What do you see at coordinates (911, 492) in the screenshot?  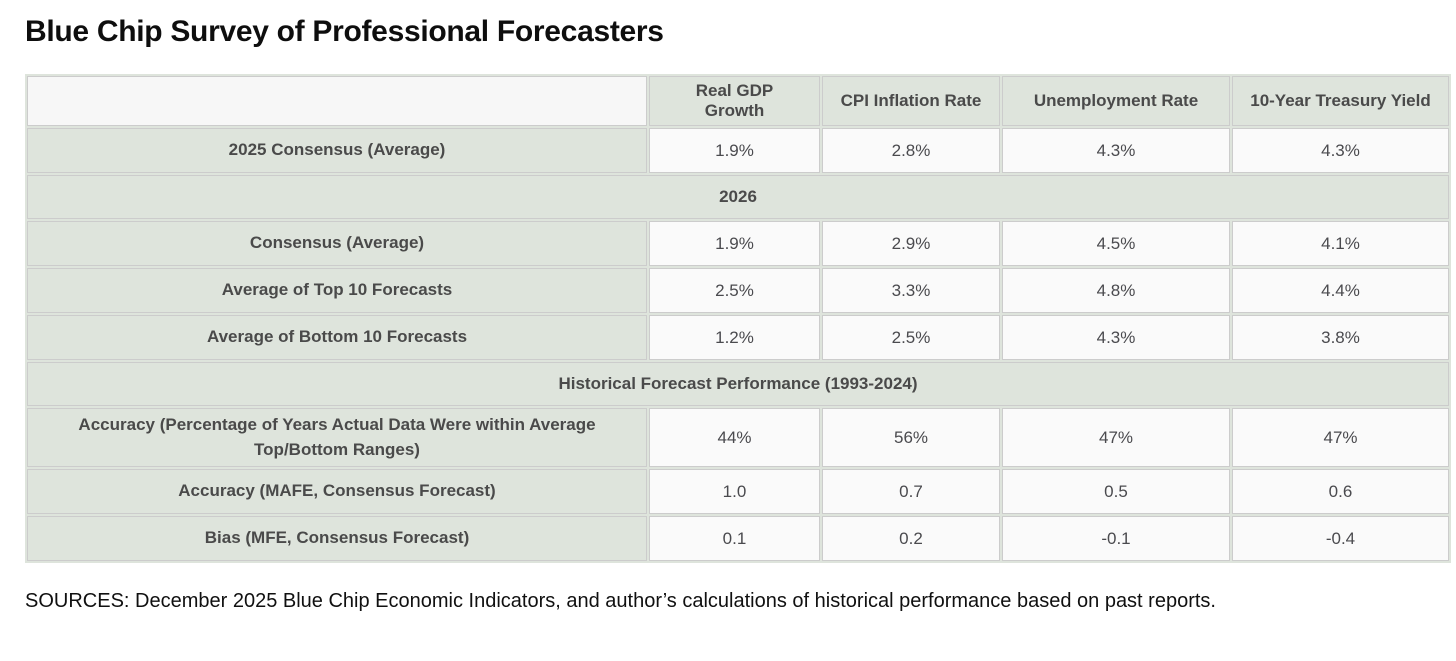 I see `table-cell: 0.7` at bounding box center [911, 492].